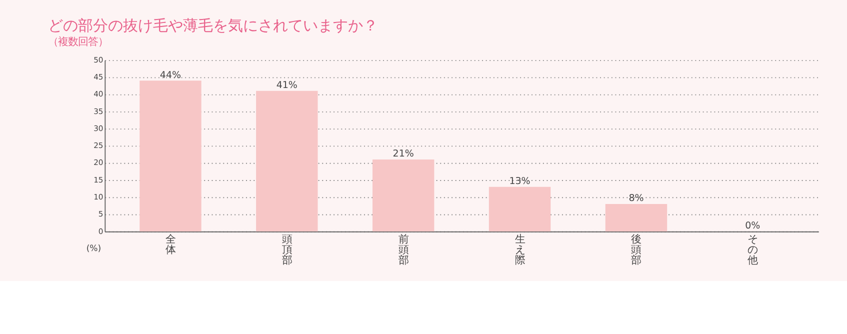 Image resolution: width=847 pixels, height=334 pixels. Describe the element at coordinates (99, 145) in the screenshot. I see `y-tick-label: 25` at that location.